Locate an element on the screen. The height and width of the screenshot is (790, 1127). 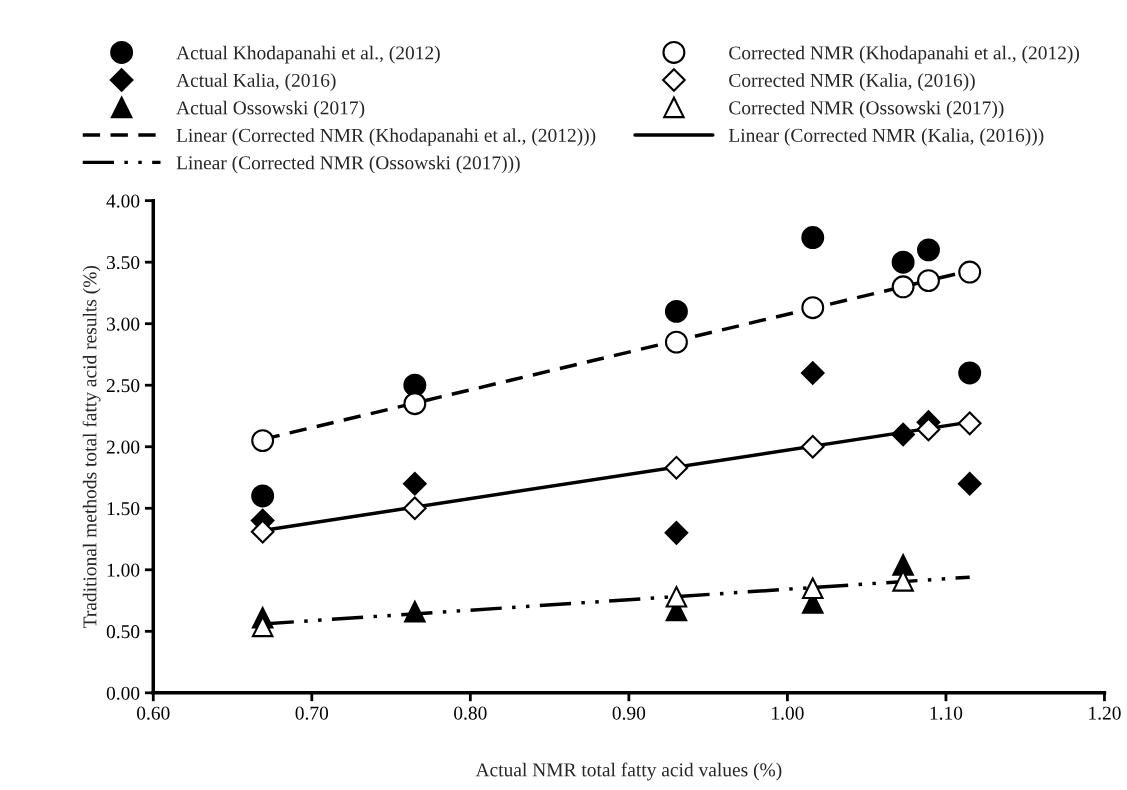
x-tick-label: 0.80 is located at coordinates (470, 713).